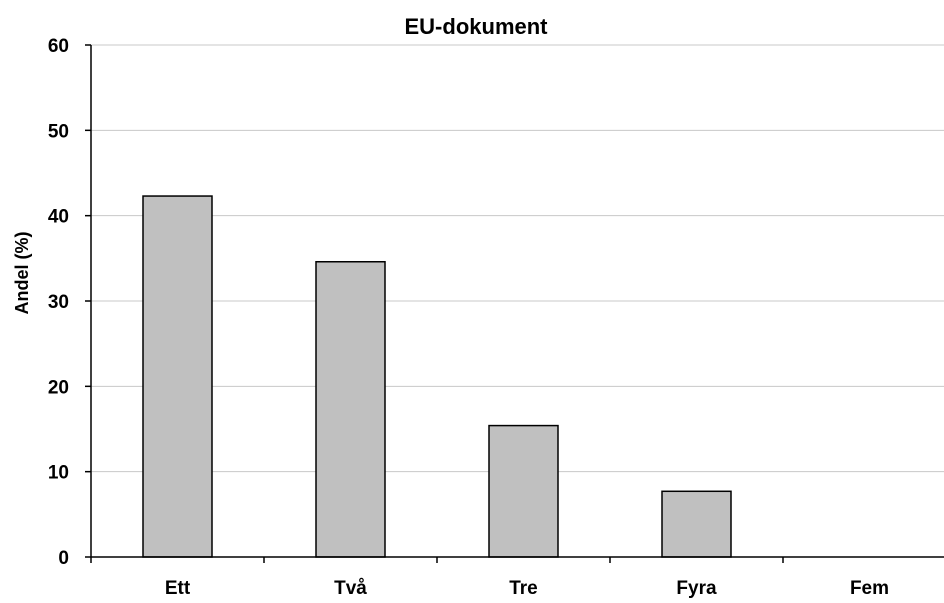  I want to click on y-tick-label-10: 10, so click(58, 473).